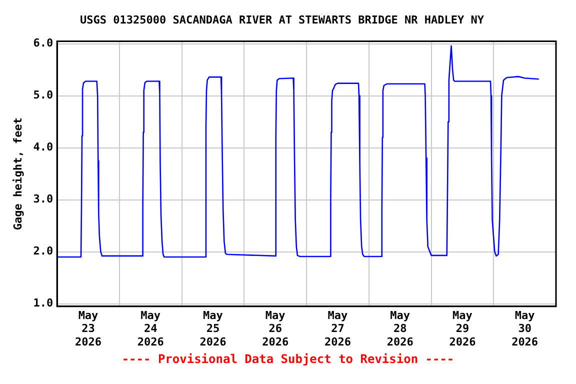  Describe the element at coordinates (213, 328) in the screenshot. I see `x-tick-label: May 25 2026` at that location.